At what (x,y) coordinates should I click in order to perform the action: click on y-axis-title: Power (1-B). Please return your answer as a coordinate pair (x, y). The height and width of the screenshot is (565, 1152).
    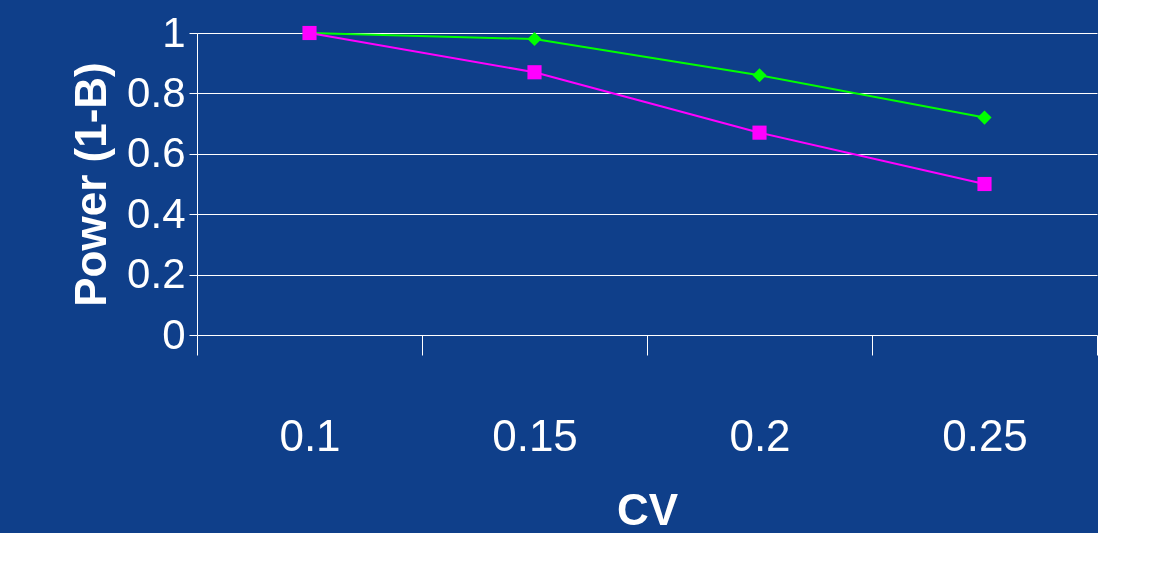
    Looking at the image, I should click on (91, 184).